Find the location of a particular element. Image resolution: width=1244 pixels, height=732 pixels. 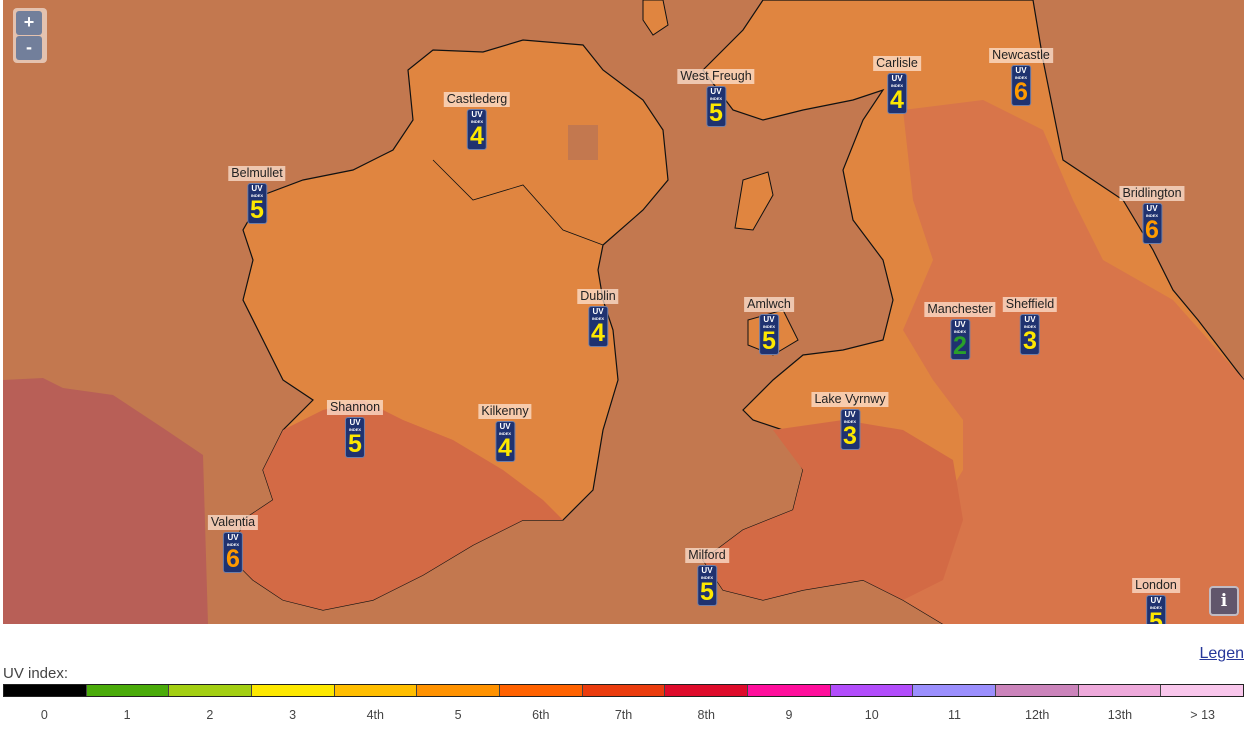

station-marker: Amlwch UV INDEX 5 is located at coordinates (769, 326).